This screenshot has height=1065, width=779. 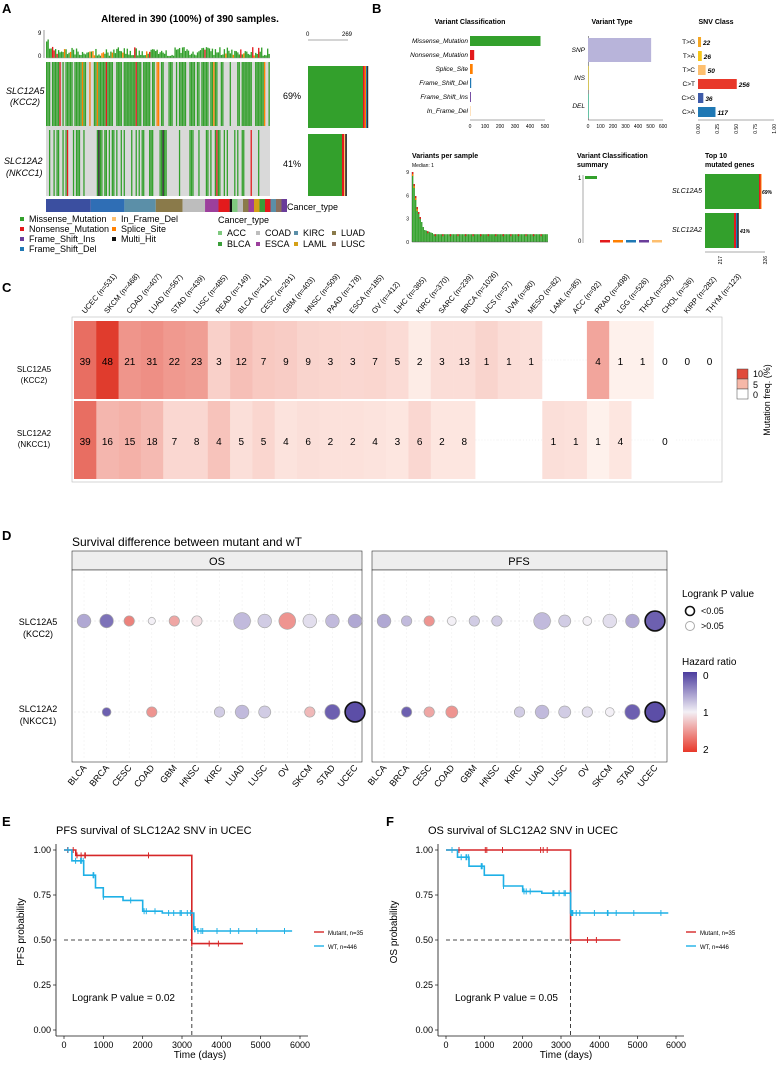 What do you see at coordinates (424, 895) in the screenshot?
I see `km-ytick-label: 0.75` at bounding box center [424, 895].